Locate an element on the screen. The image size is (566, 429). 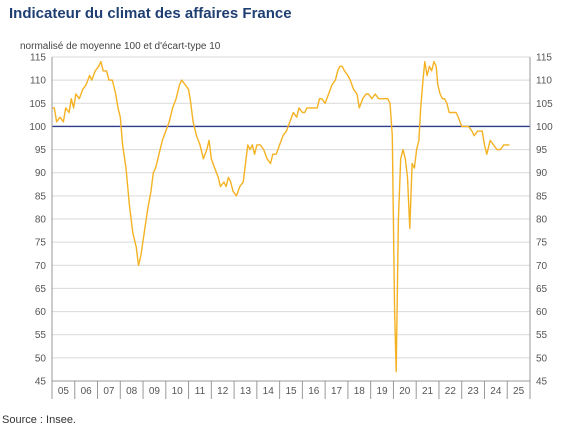
y-tick-label-right: 85 is located at coordinates (542, 196).